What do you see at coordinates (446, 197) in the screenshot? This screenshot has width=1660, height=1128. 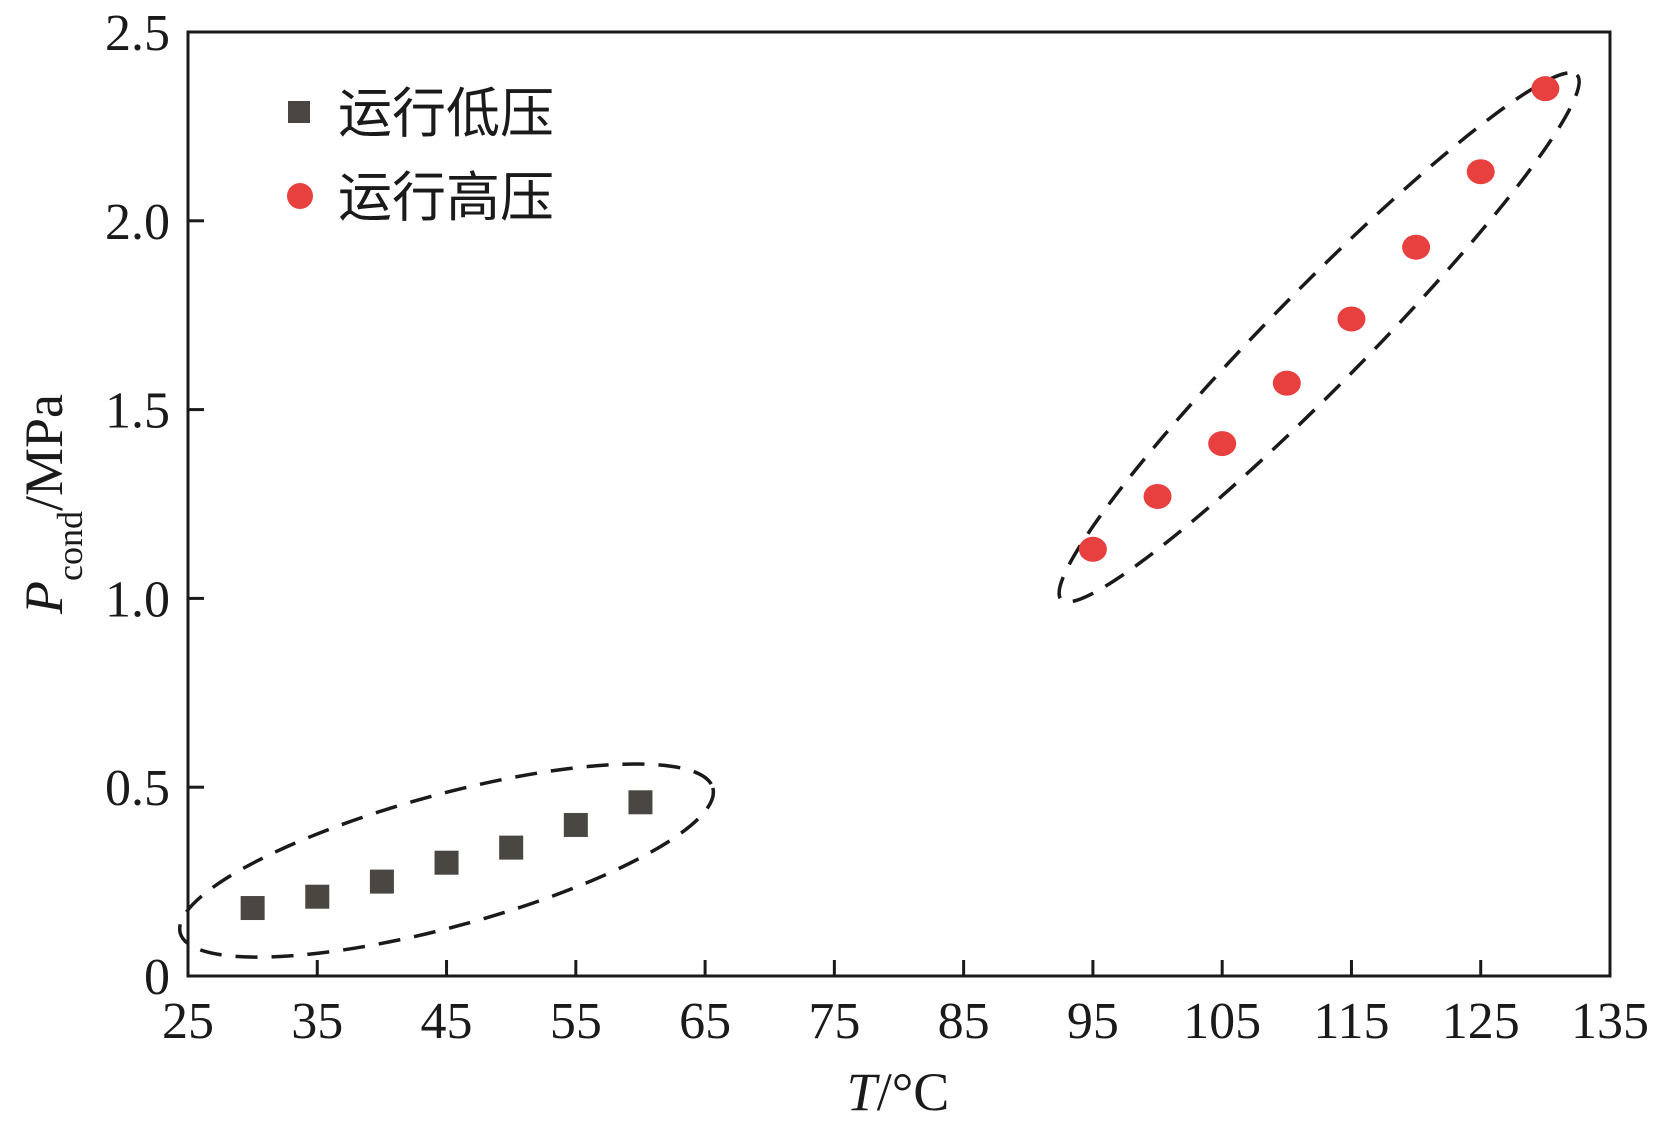 I see `legend-label-high-pressure: 运行高压` at bounding box center [446, 197].